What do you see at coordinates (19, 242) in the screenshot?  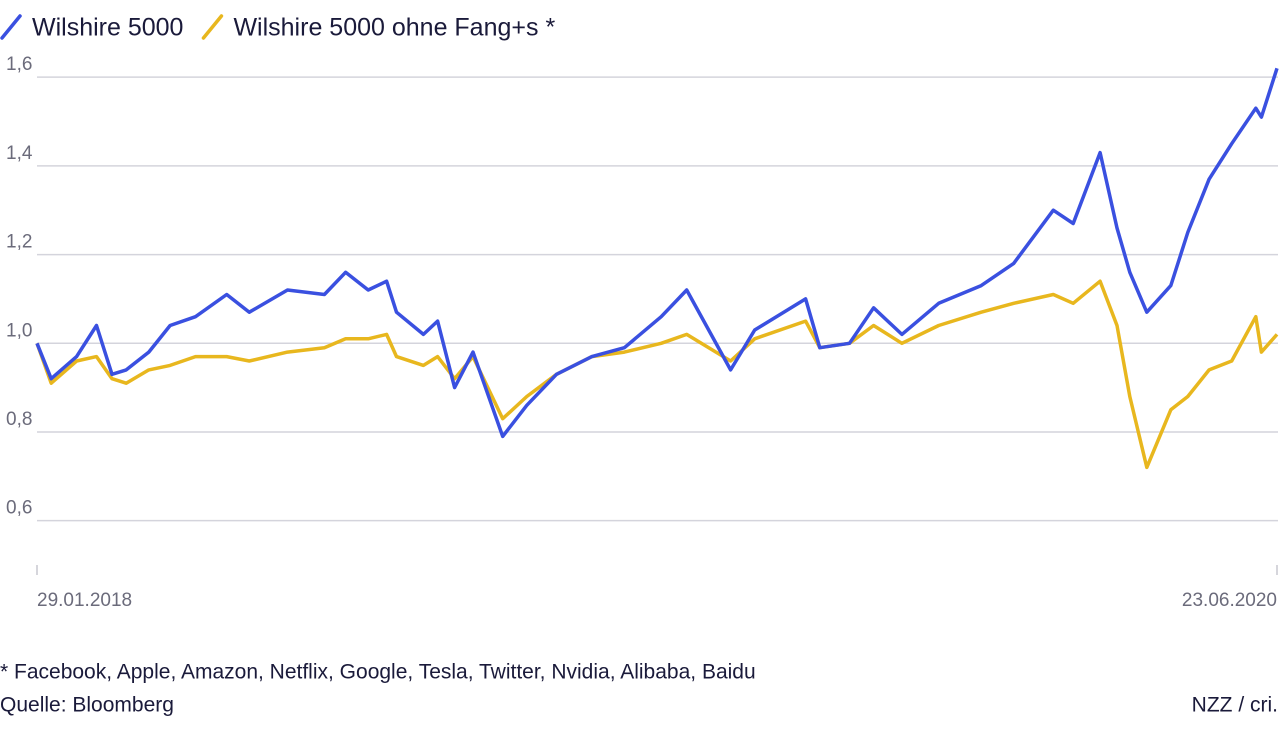 I see `y-tick-label: 1,2` at bounding box center [19, 242].